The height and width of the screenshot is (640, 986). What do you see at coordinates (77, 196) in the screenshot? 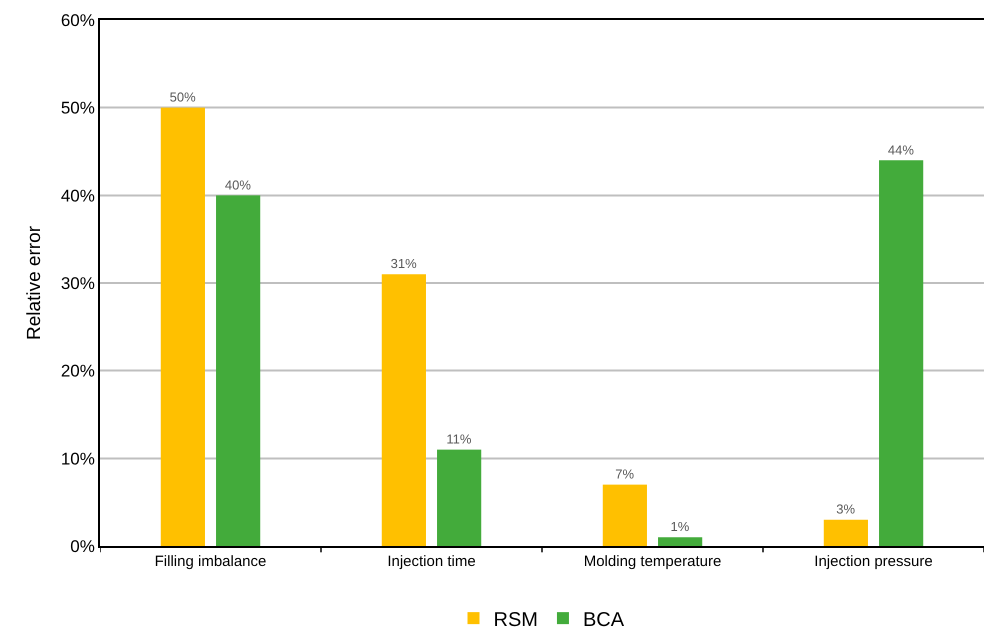
I see `y-tick-label: 40%` at bounding box center [77, 196].